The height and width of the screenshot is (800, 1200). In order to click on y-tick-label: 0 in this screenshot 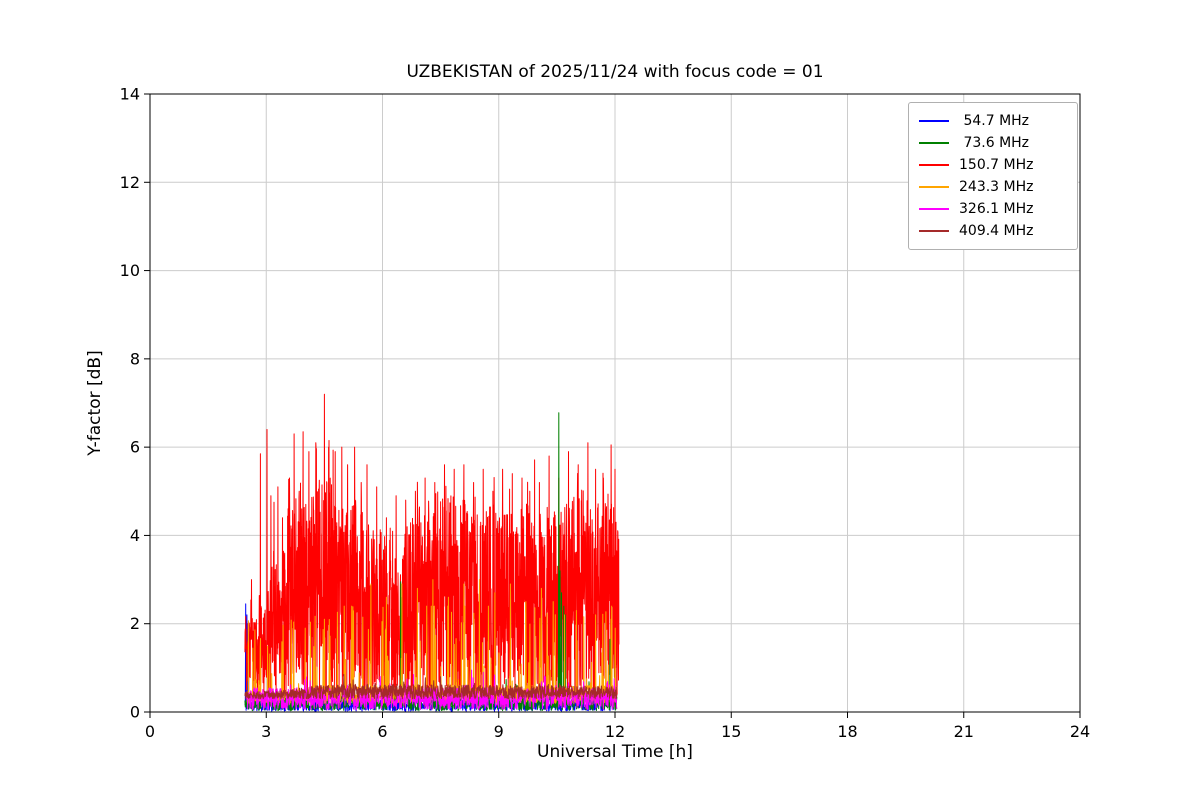, I will do `click(135, 712)`.